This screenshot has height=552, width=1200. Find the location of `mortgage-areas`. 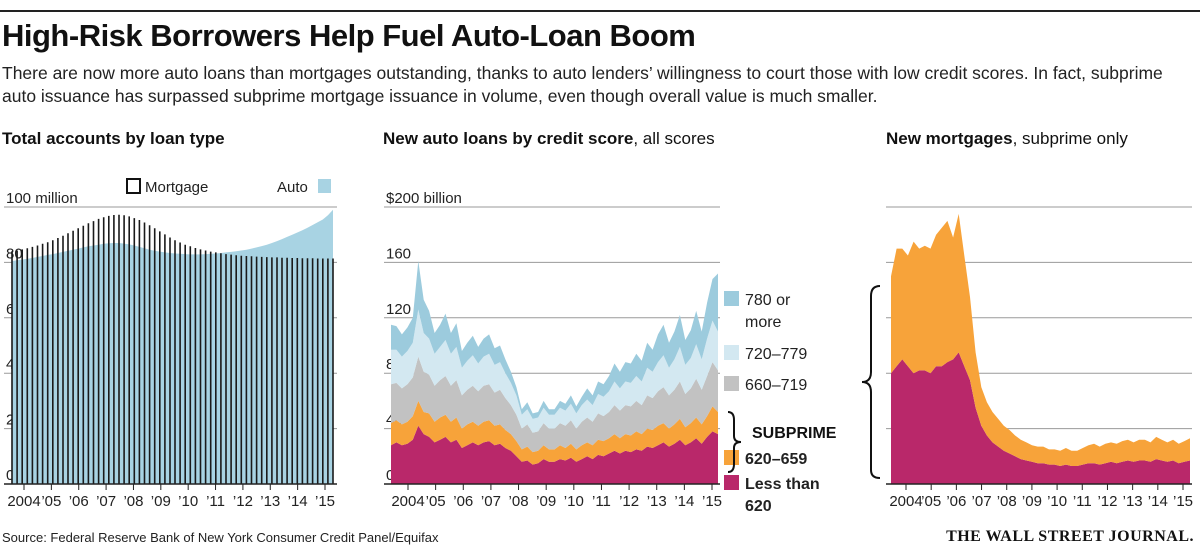

mortgage-areas is located at coordinates (1040, 348).